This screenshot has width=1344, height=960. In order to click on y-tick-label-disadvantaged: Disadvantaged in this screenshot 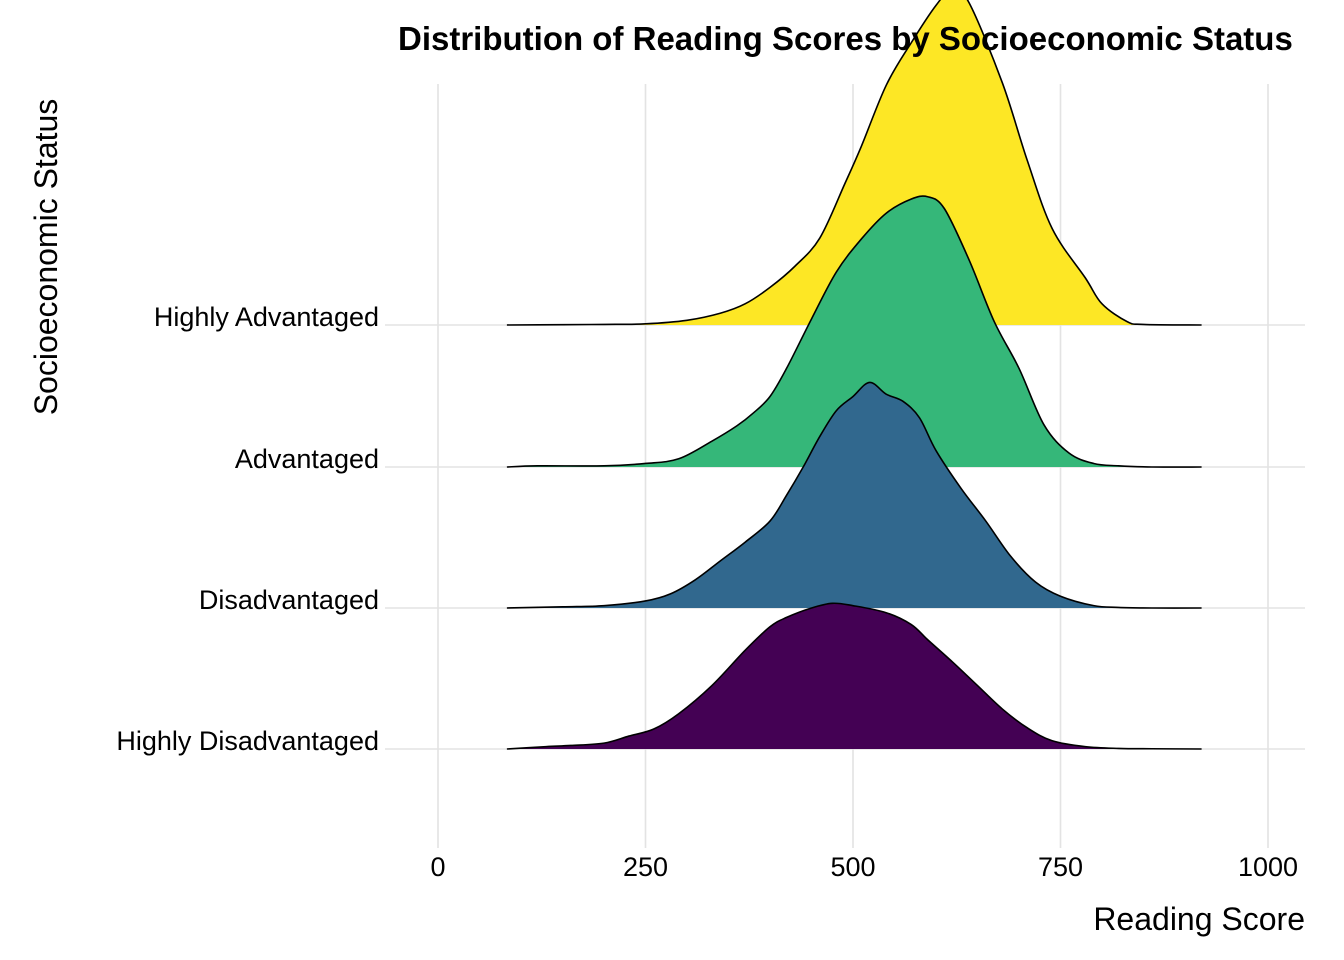, I will do `click(289, 600)`.